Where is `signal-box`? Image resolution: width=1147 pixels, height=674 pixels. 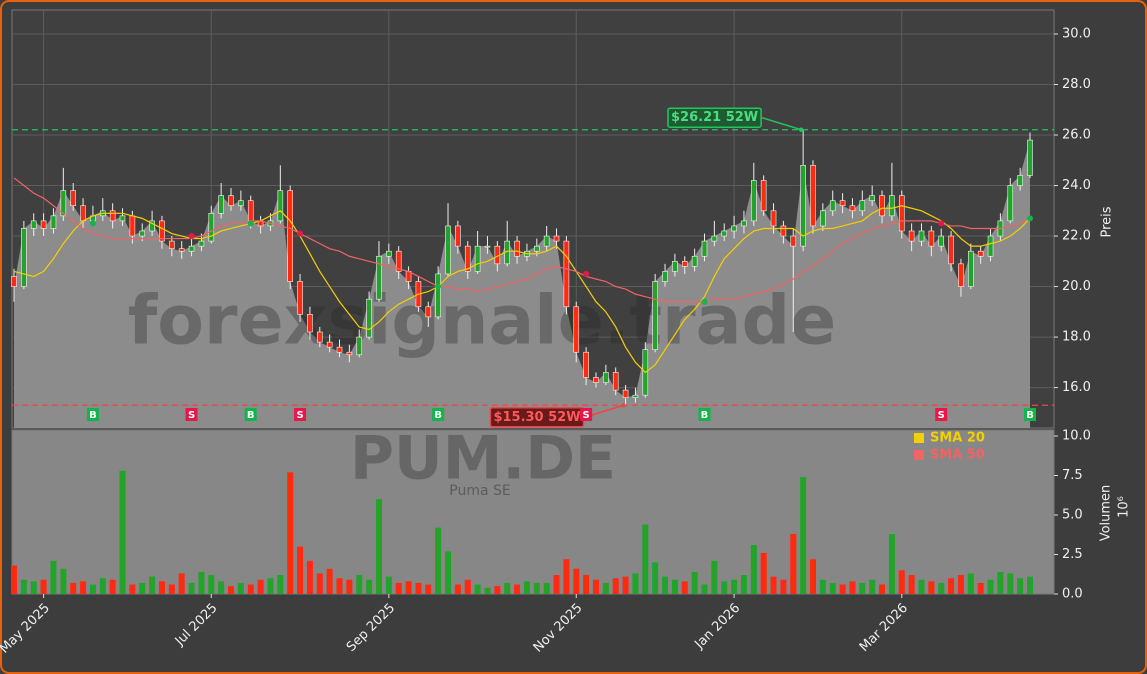 signal-box is located at coordinates (300, 414).